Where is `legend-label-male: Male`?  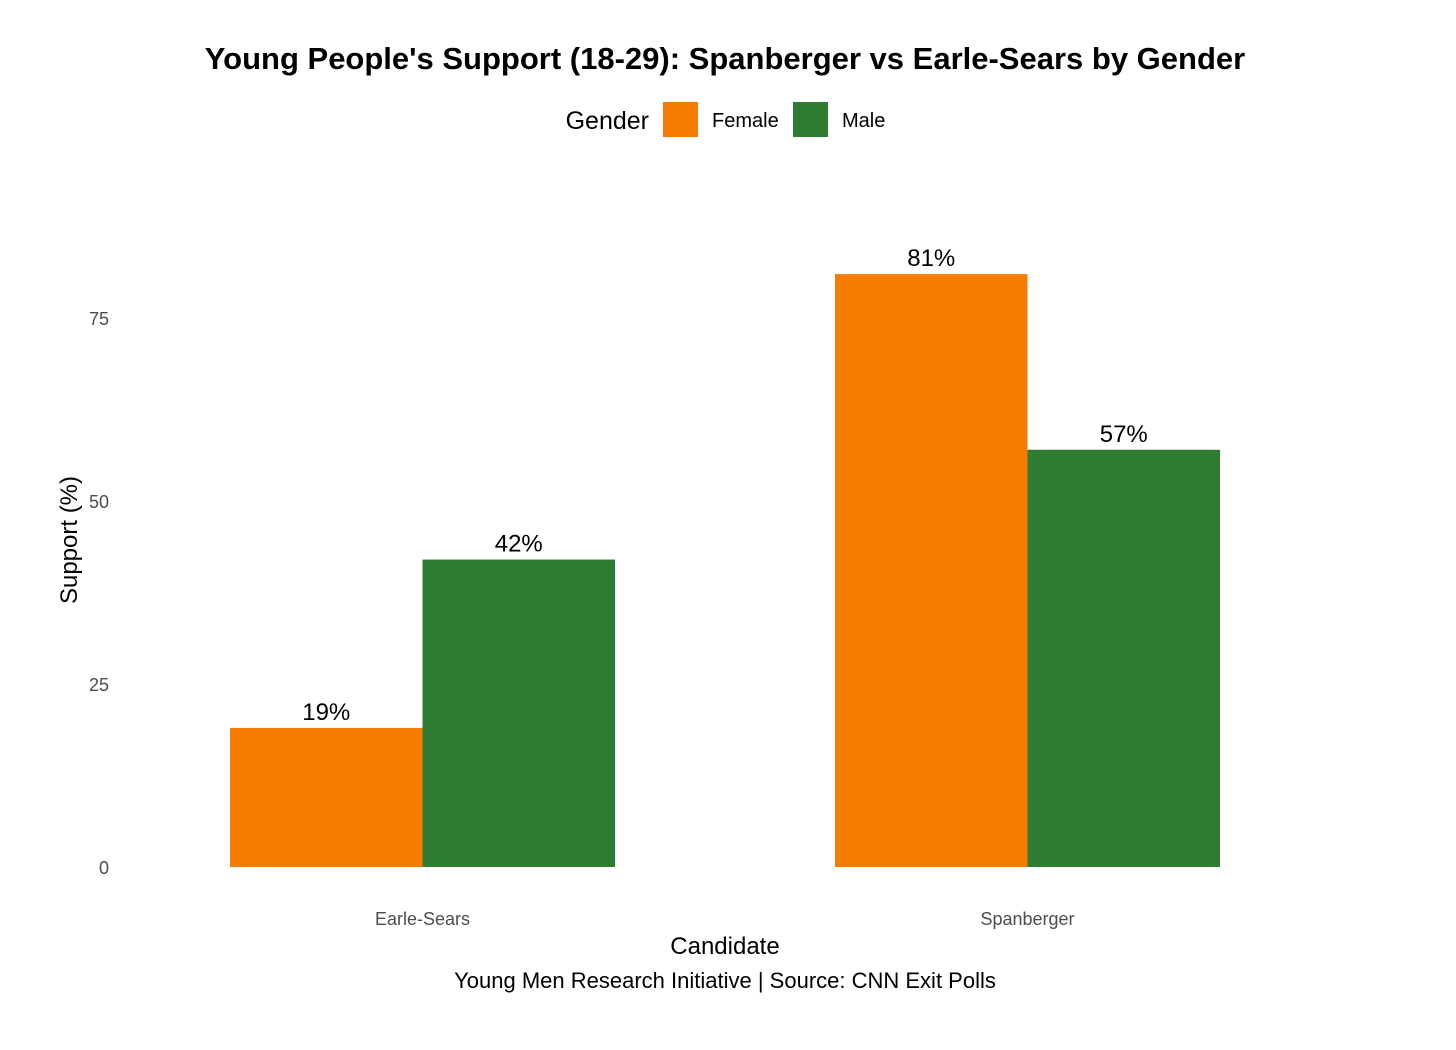 legend-label-male: Male is located at coordinates (863, 121).